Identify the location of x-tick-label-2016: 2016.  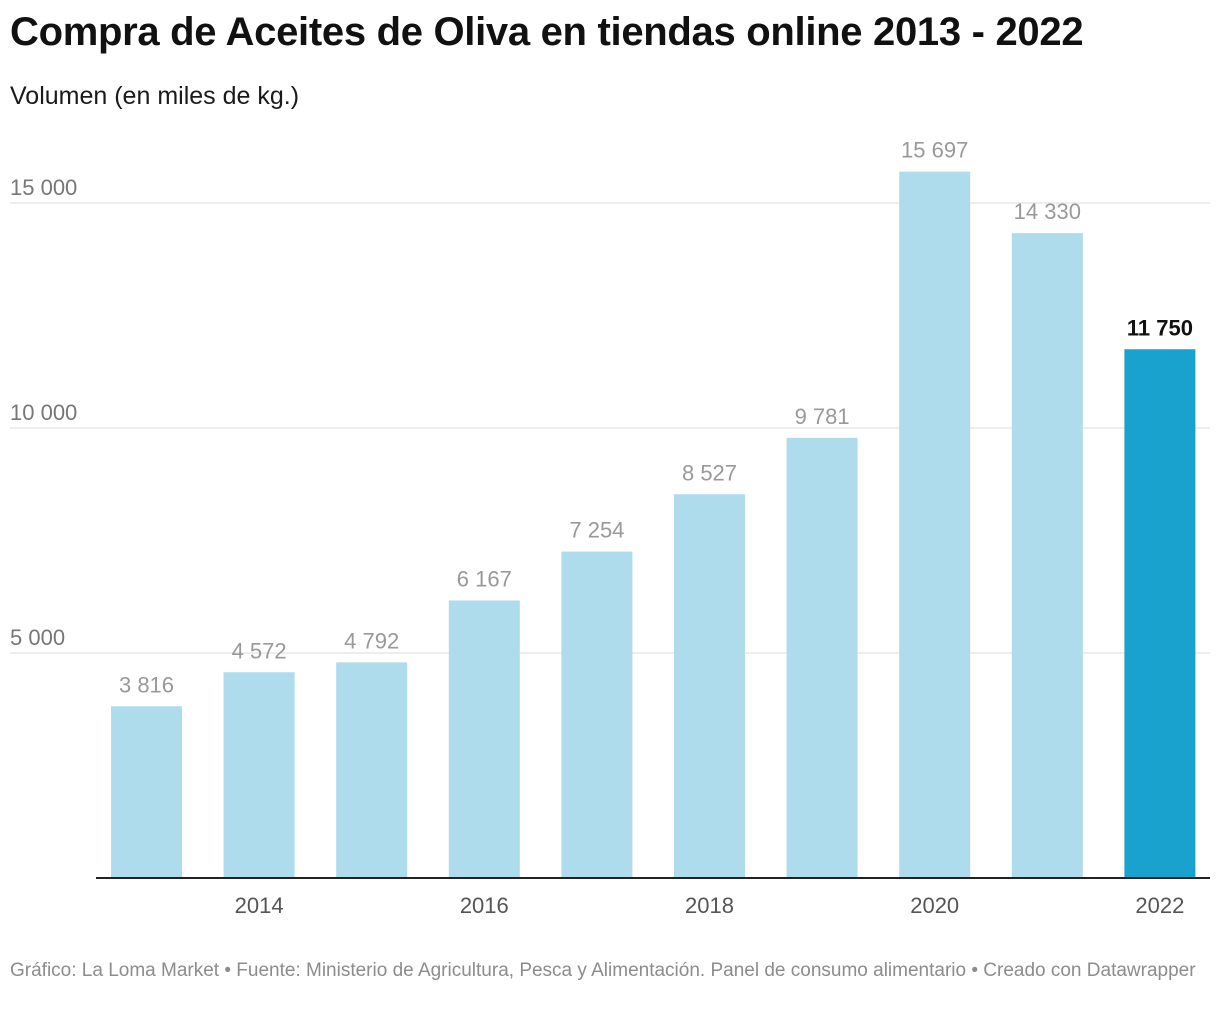
(484, 905).